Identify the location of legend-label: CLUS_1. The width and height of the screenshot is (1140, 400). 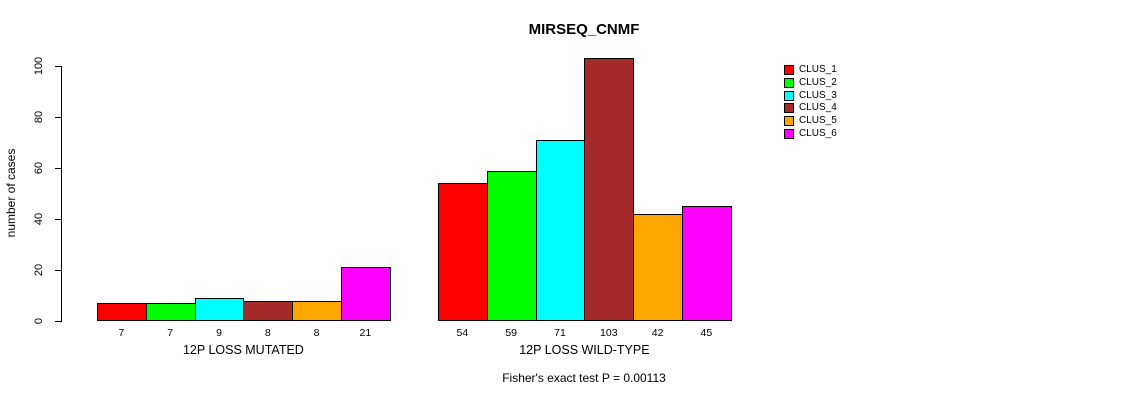
(818, 70).